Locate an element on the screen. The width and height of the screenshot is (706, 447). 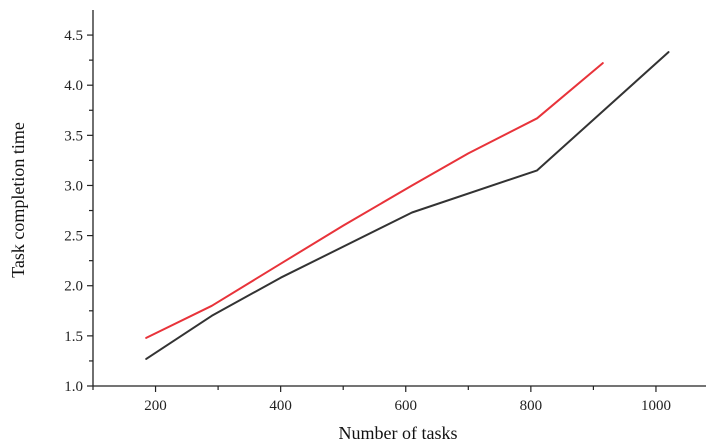
x-tick-label: 600 is located at coordinates (406, 406).